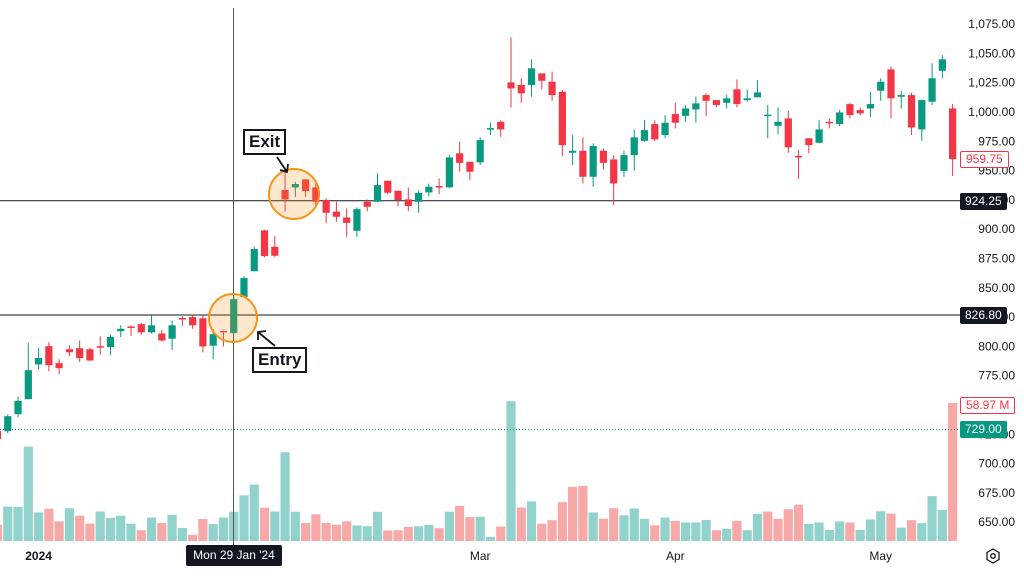 The image size is (1024, 576). Describe the element at coordinates (996, 376) in the screenshot. I see `price-tick-label: 775.00` at that location.